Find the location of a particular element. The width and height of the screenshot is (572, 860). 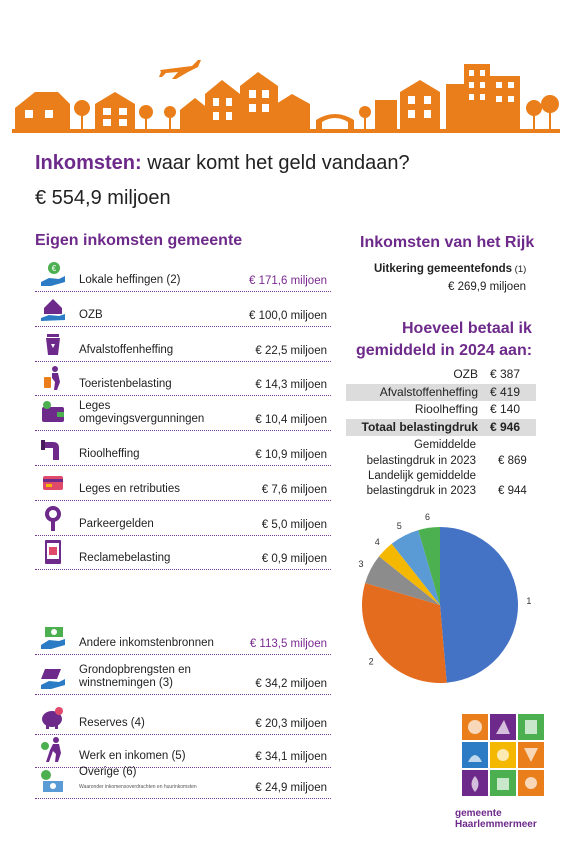

andere-row: Andere inkomstenbronnen € 113,5 miljoen is located at coordinates (183, 637).